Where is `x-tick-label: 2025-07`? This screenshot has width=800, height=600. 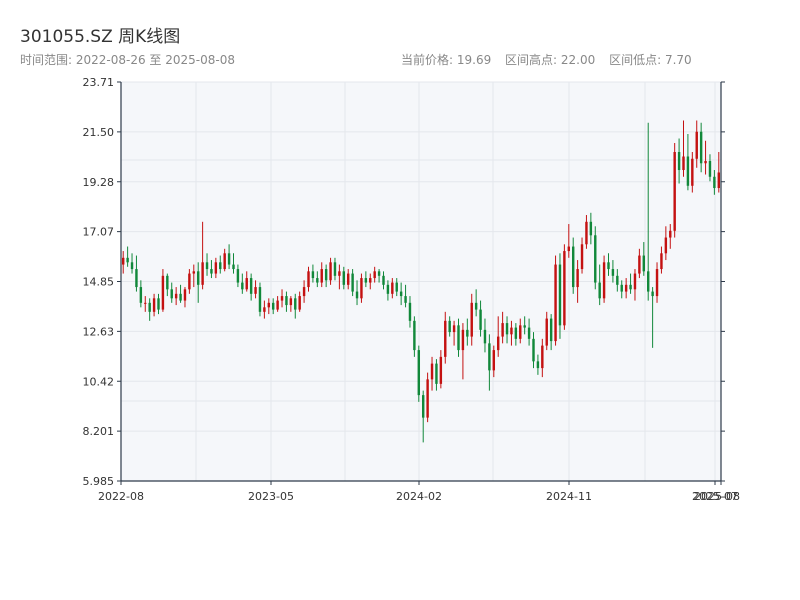 x-tick-label: 2025-07 is located at coordinates (715, 496).